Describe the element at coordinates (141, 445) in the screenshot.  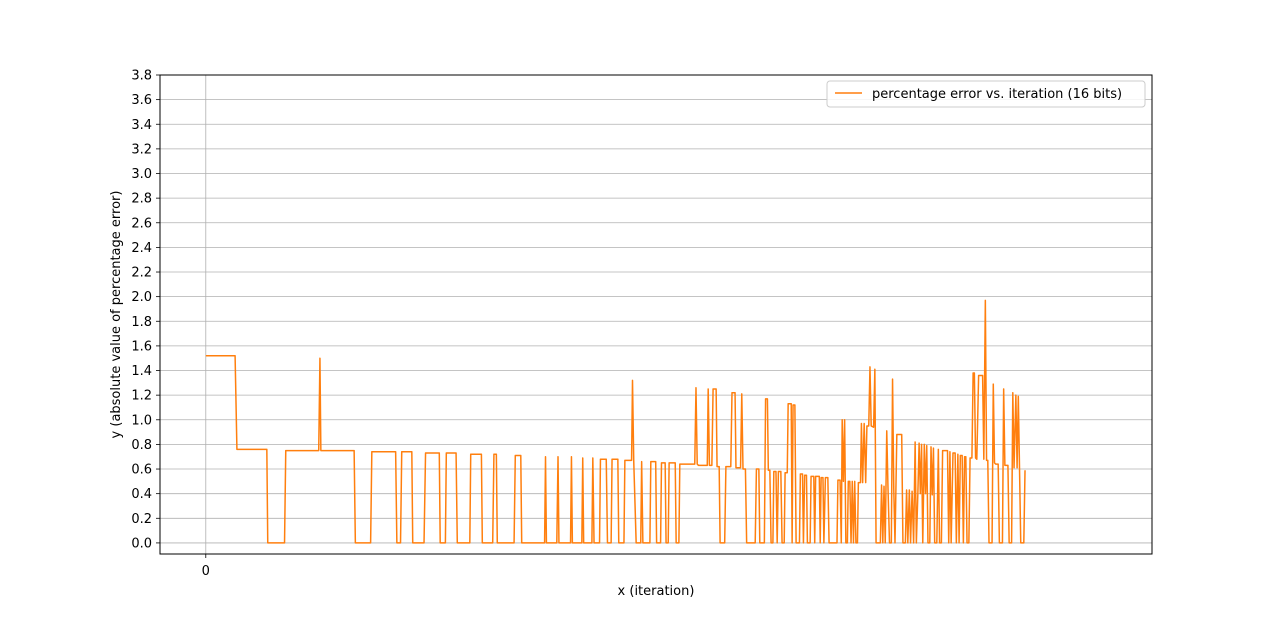
I see `y-tick-label: 0.8` at that location.